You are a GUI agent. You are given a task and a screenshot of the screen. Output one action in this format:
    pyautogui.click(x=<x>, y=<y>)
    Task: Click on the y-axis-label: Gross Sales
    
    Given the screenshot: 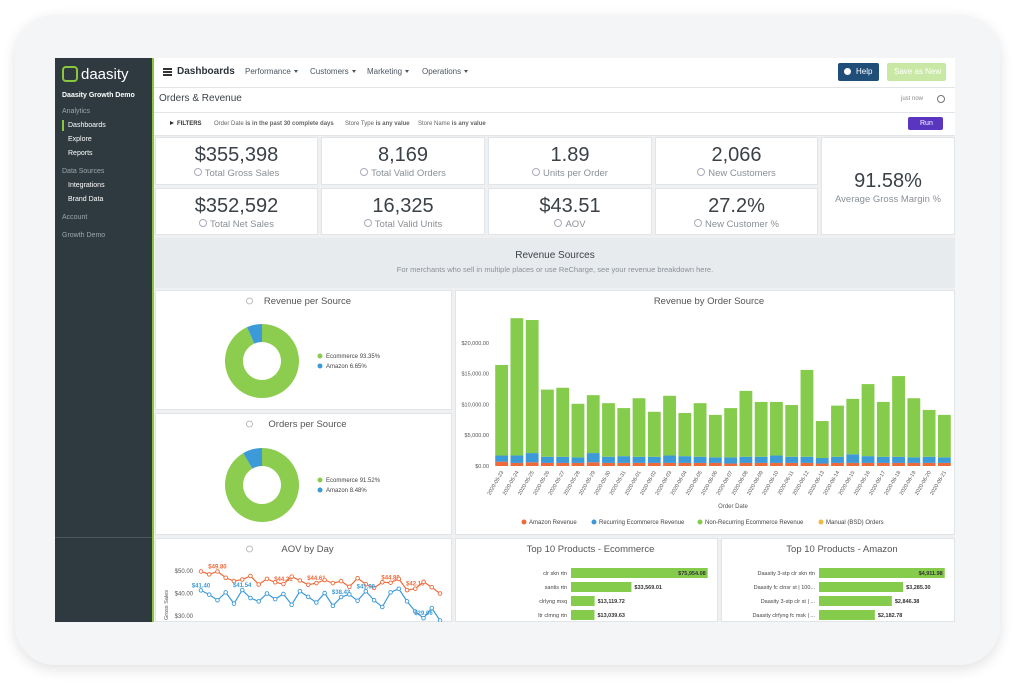 What is the action you would take?
    pyautogui.click(x=167, y=605)
    